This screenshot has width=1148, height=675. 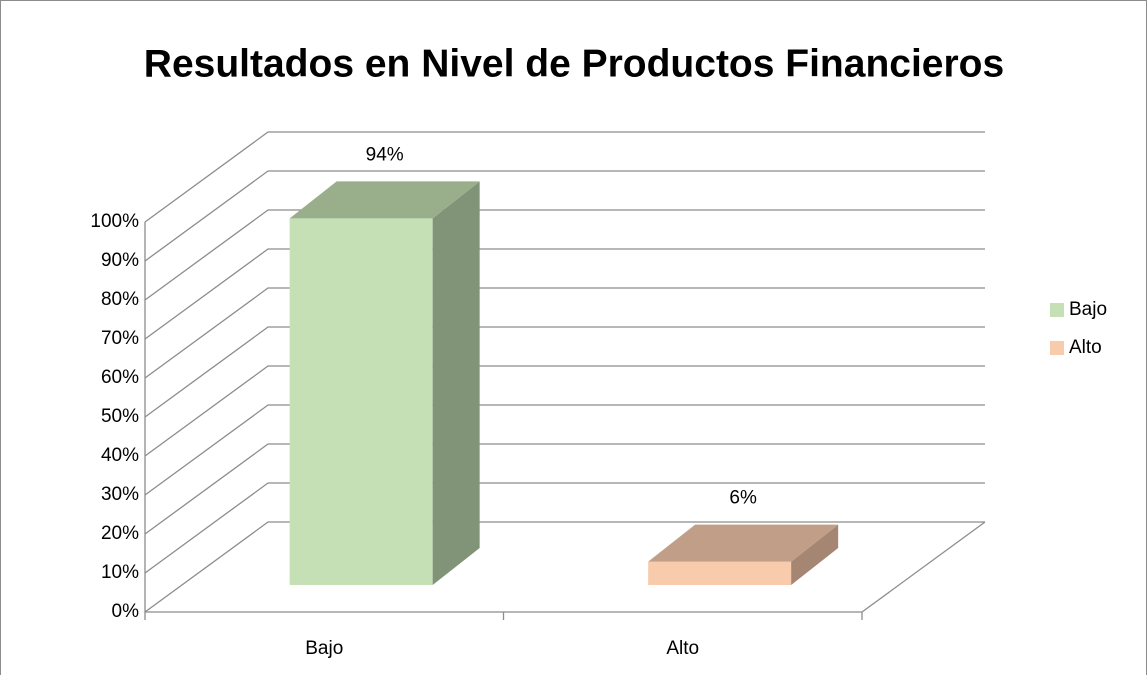 I want to click on y-tick-label: 80%, so click(x=120, y=299).